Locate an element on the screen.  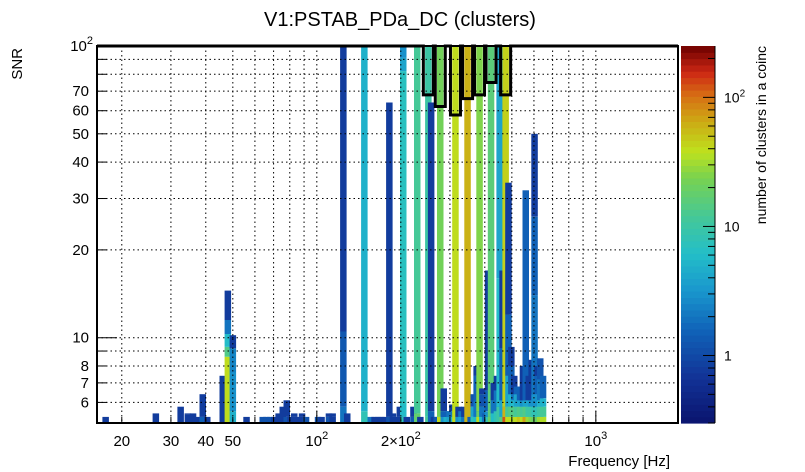
y-tick-label: 102 is located at coordinates (81, 45).